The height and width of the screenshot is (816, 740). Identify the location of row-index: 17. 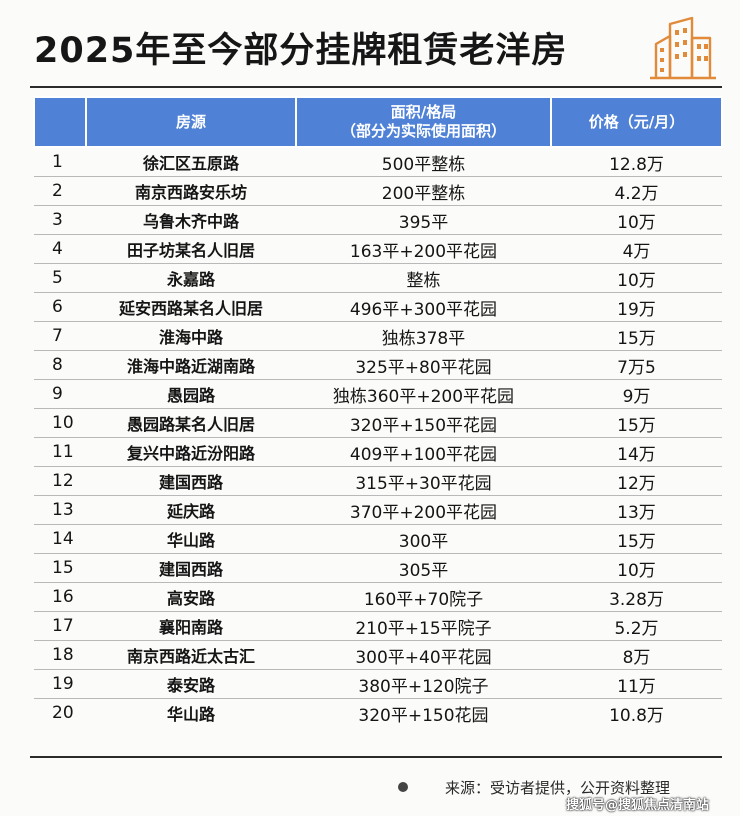
(60, 626).